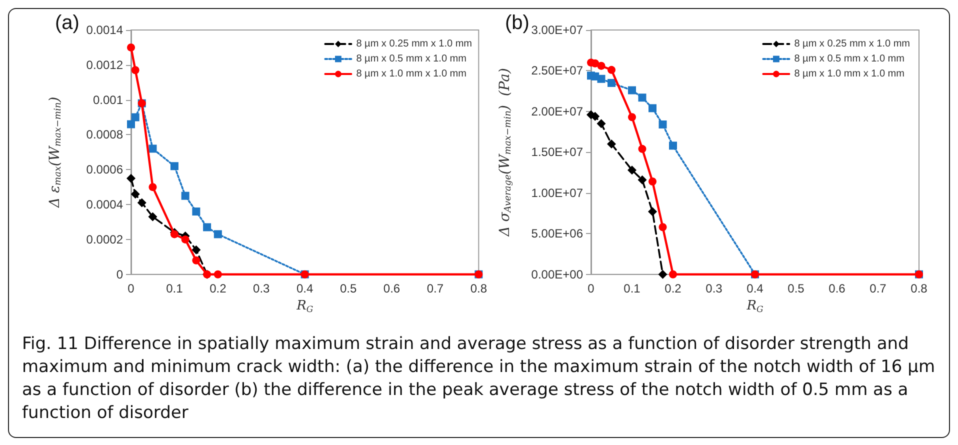  What do you see at coordinates (557, 30) in the screenshot?
I see `y-tick-label: 3.00E+07` at bounding box center [557, 30].